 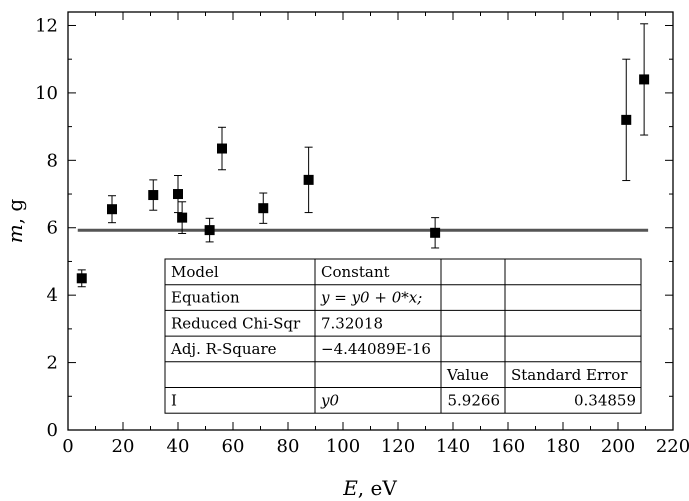 What do you see at coordinates (223, 349) in the screenshot?
I see `table-cell: Adj. R-Square` at bounding box center [223, 349].